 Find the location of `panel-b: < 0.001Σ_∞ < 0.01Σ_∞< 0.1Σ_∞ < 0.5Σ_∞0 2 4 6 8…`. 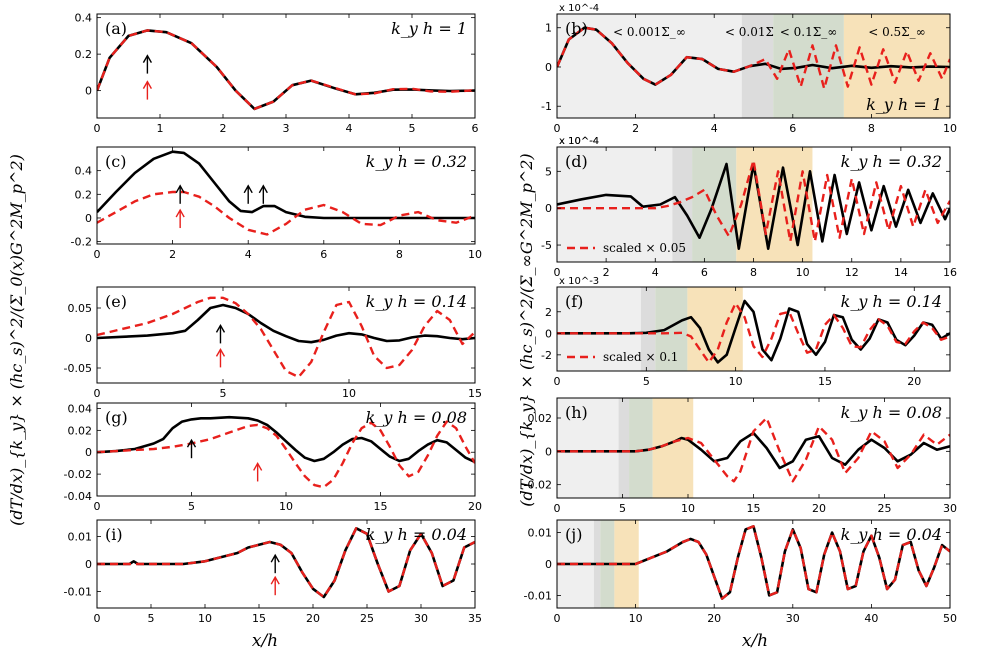

panel-b: < 0.001Σ_∞ < 0.01Σ_∞< 0.1Σ_∞ < 0.5Σ_∞0 2 4 6 8… is located at coordinates (749, 75).